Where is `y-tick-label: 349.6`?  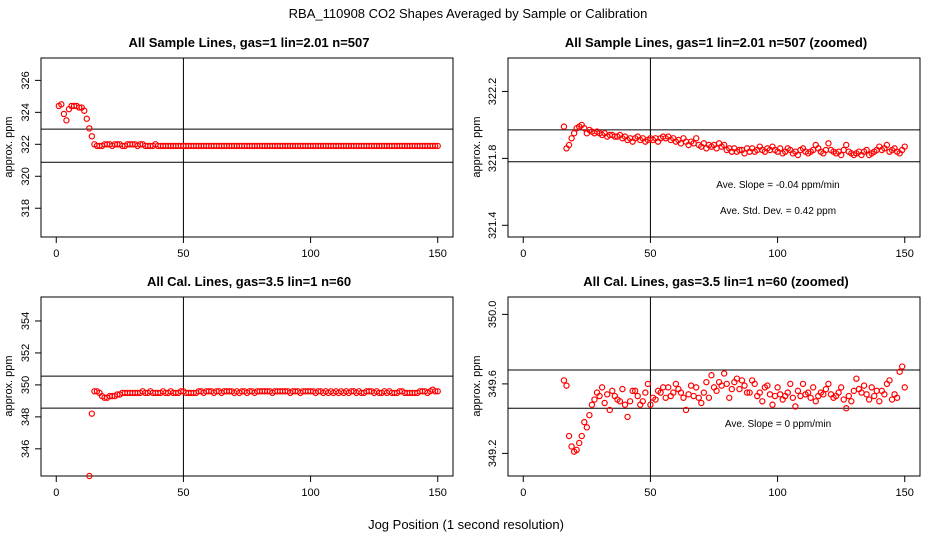
y-tick-label: 349.6 is located at coordinates (493, 384).